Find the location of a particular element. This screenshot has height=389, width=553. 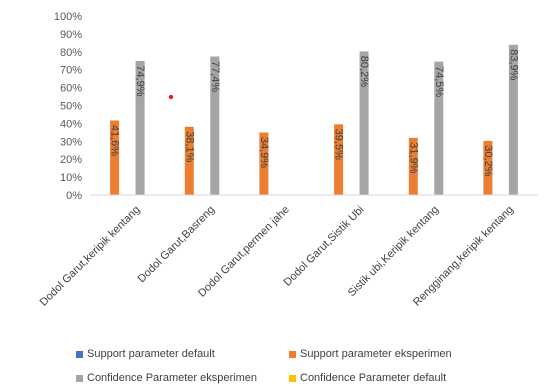

y-tick-label: 20% is located at coordinates (71, 160).